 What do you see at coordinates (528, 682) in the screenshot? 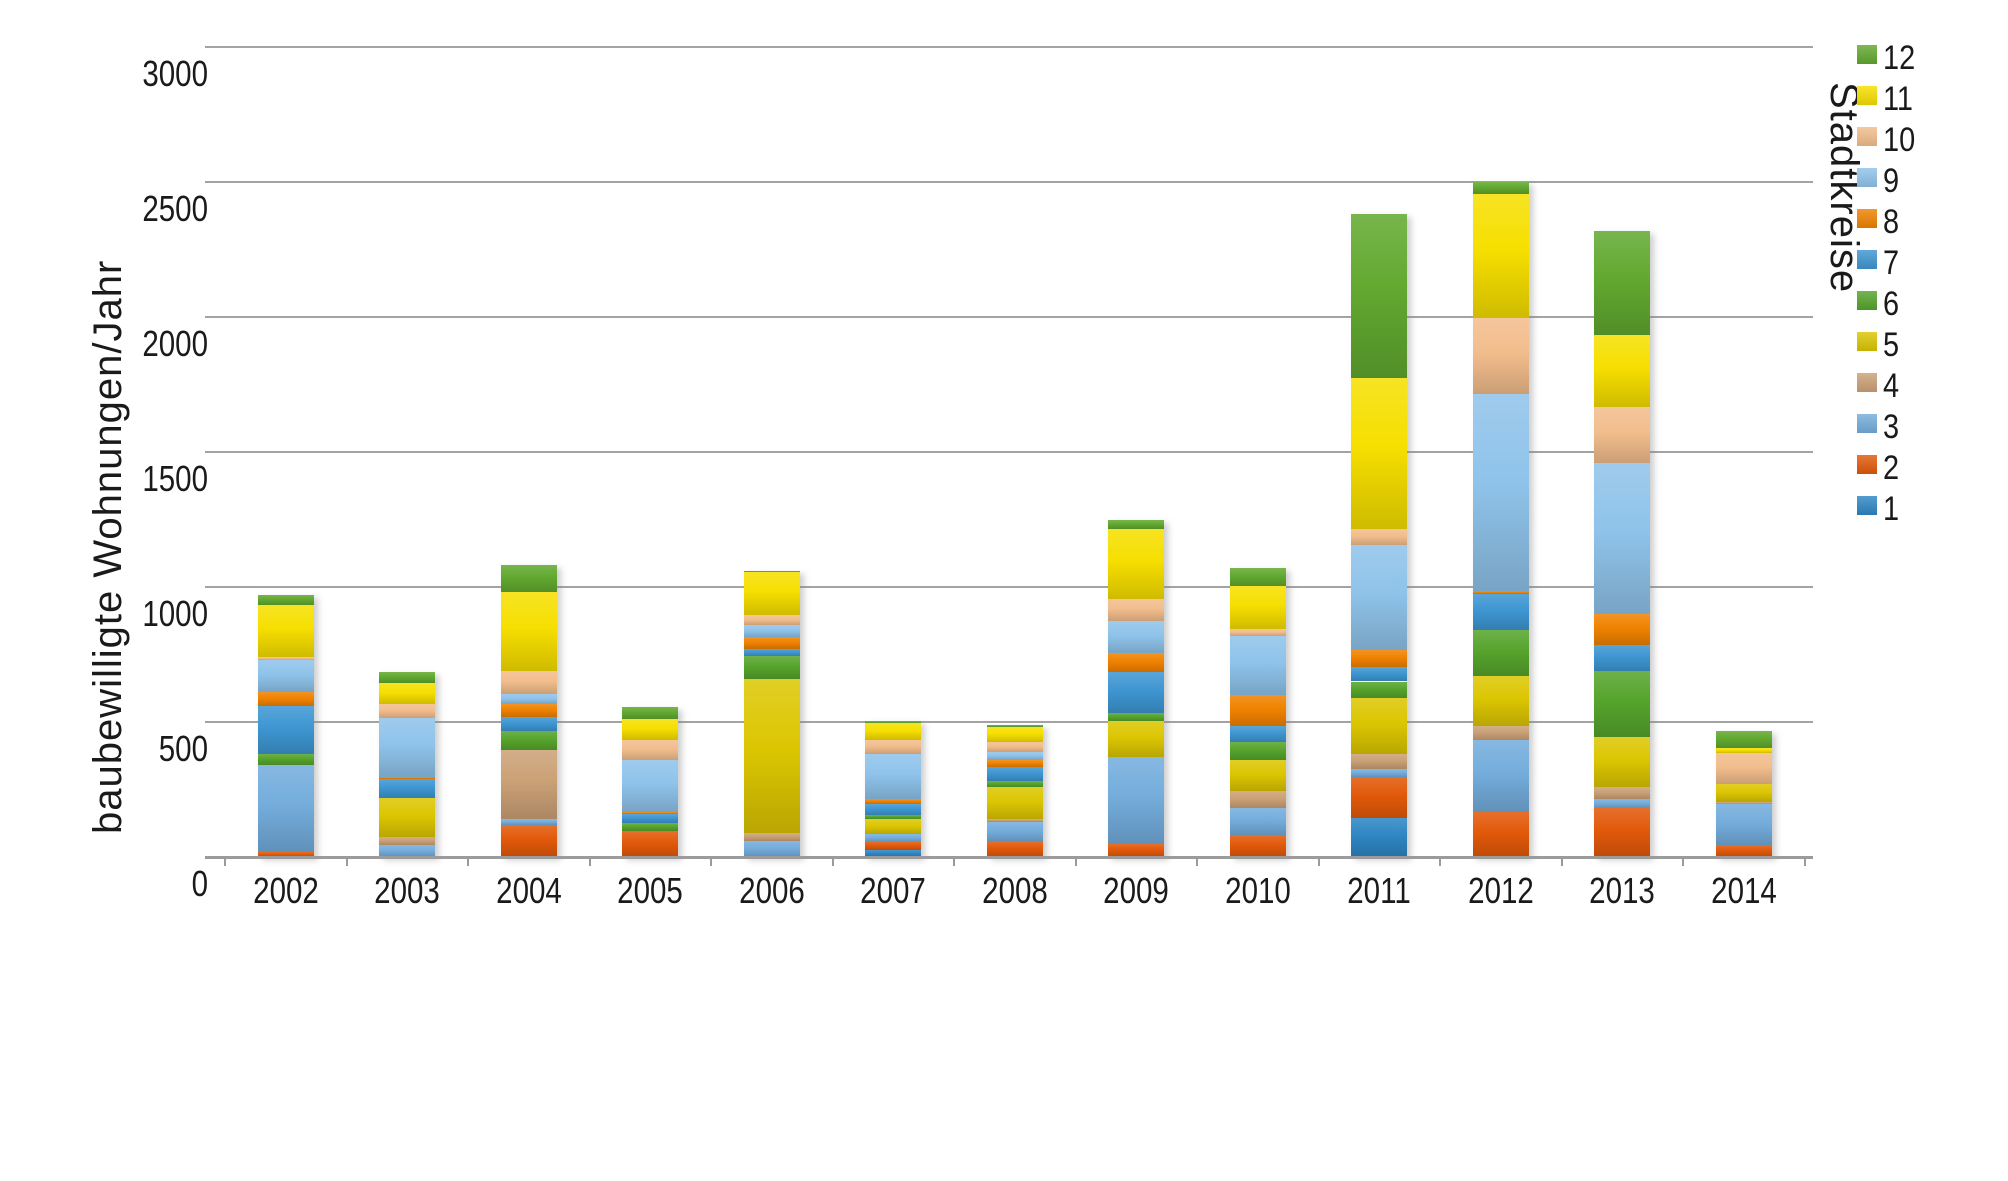
I see `bar-segment-kreis-10-2004` at bounding box center [528, 682].